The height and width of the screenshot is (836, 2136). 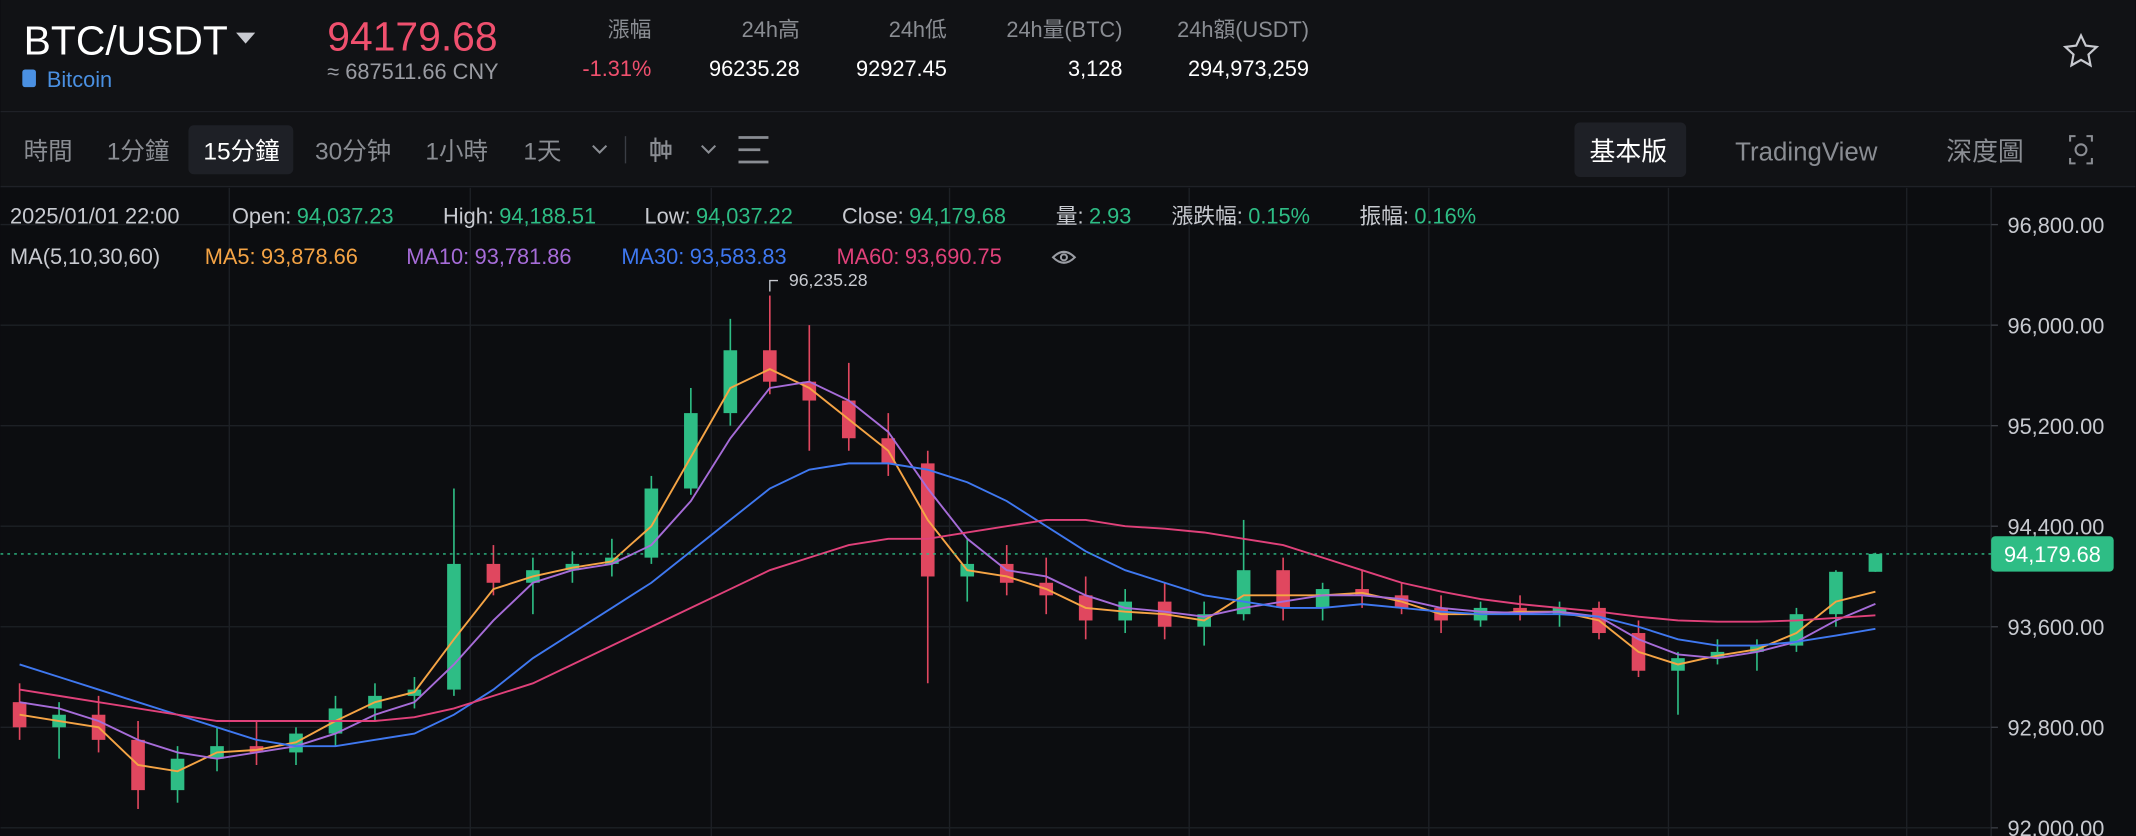 What do you see at coordinates (600, 149) in the screenshot?
I see `more-caret` at bounding box center [600, 149].